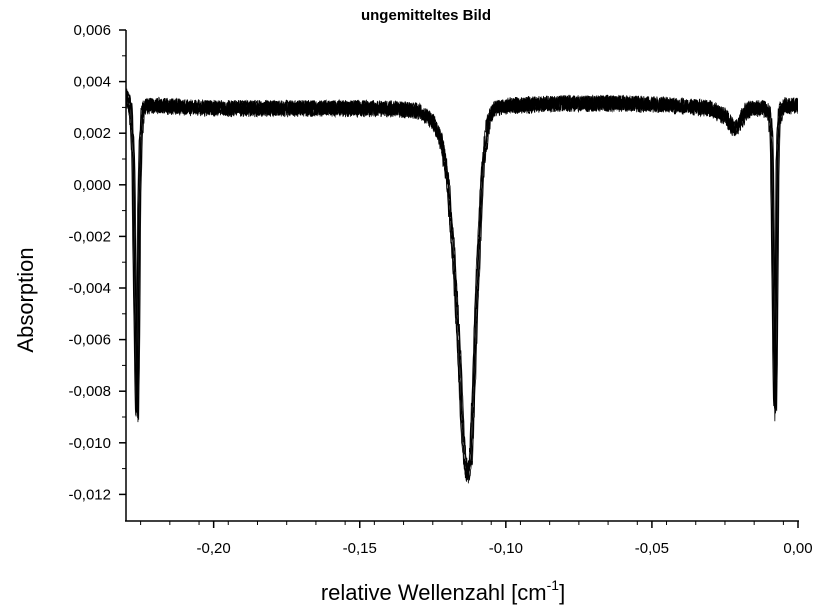 This screenshot has width=820, height=610. Describe the element at coordinates (434, 592) in the screenshot. I see `x-axis-title-main: relative Wellenzahl [cm` at that location.